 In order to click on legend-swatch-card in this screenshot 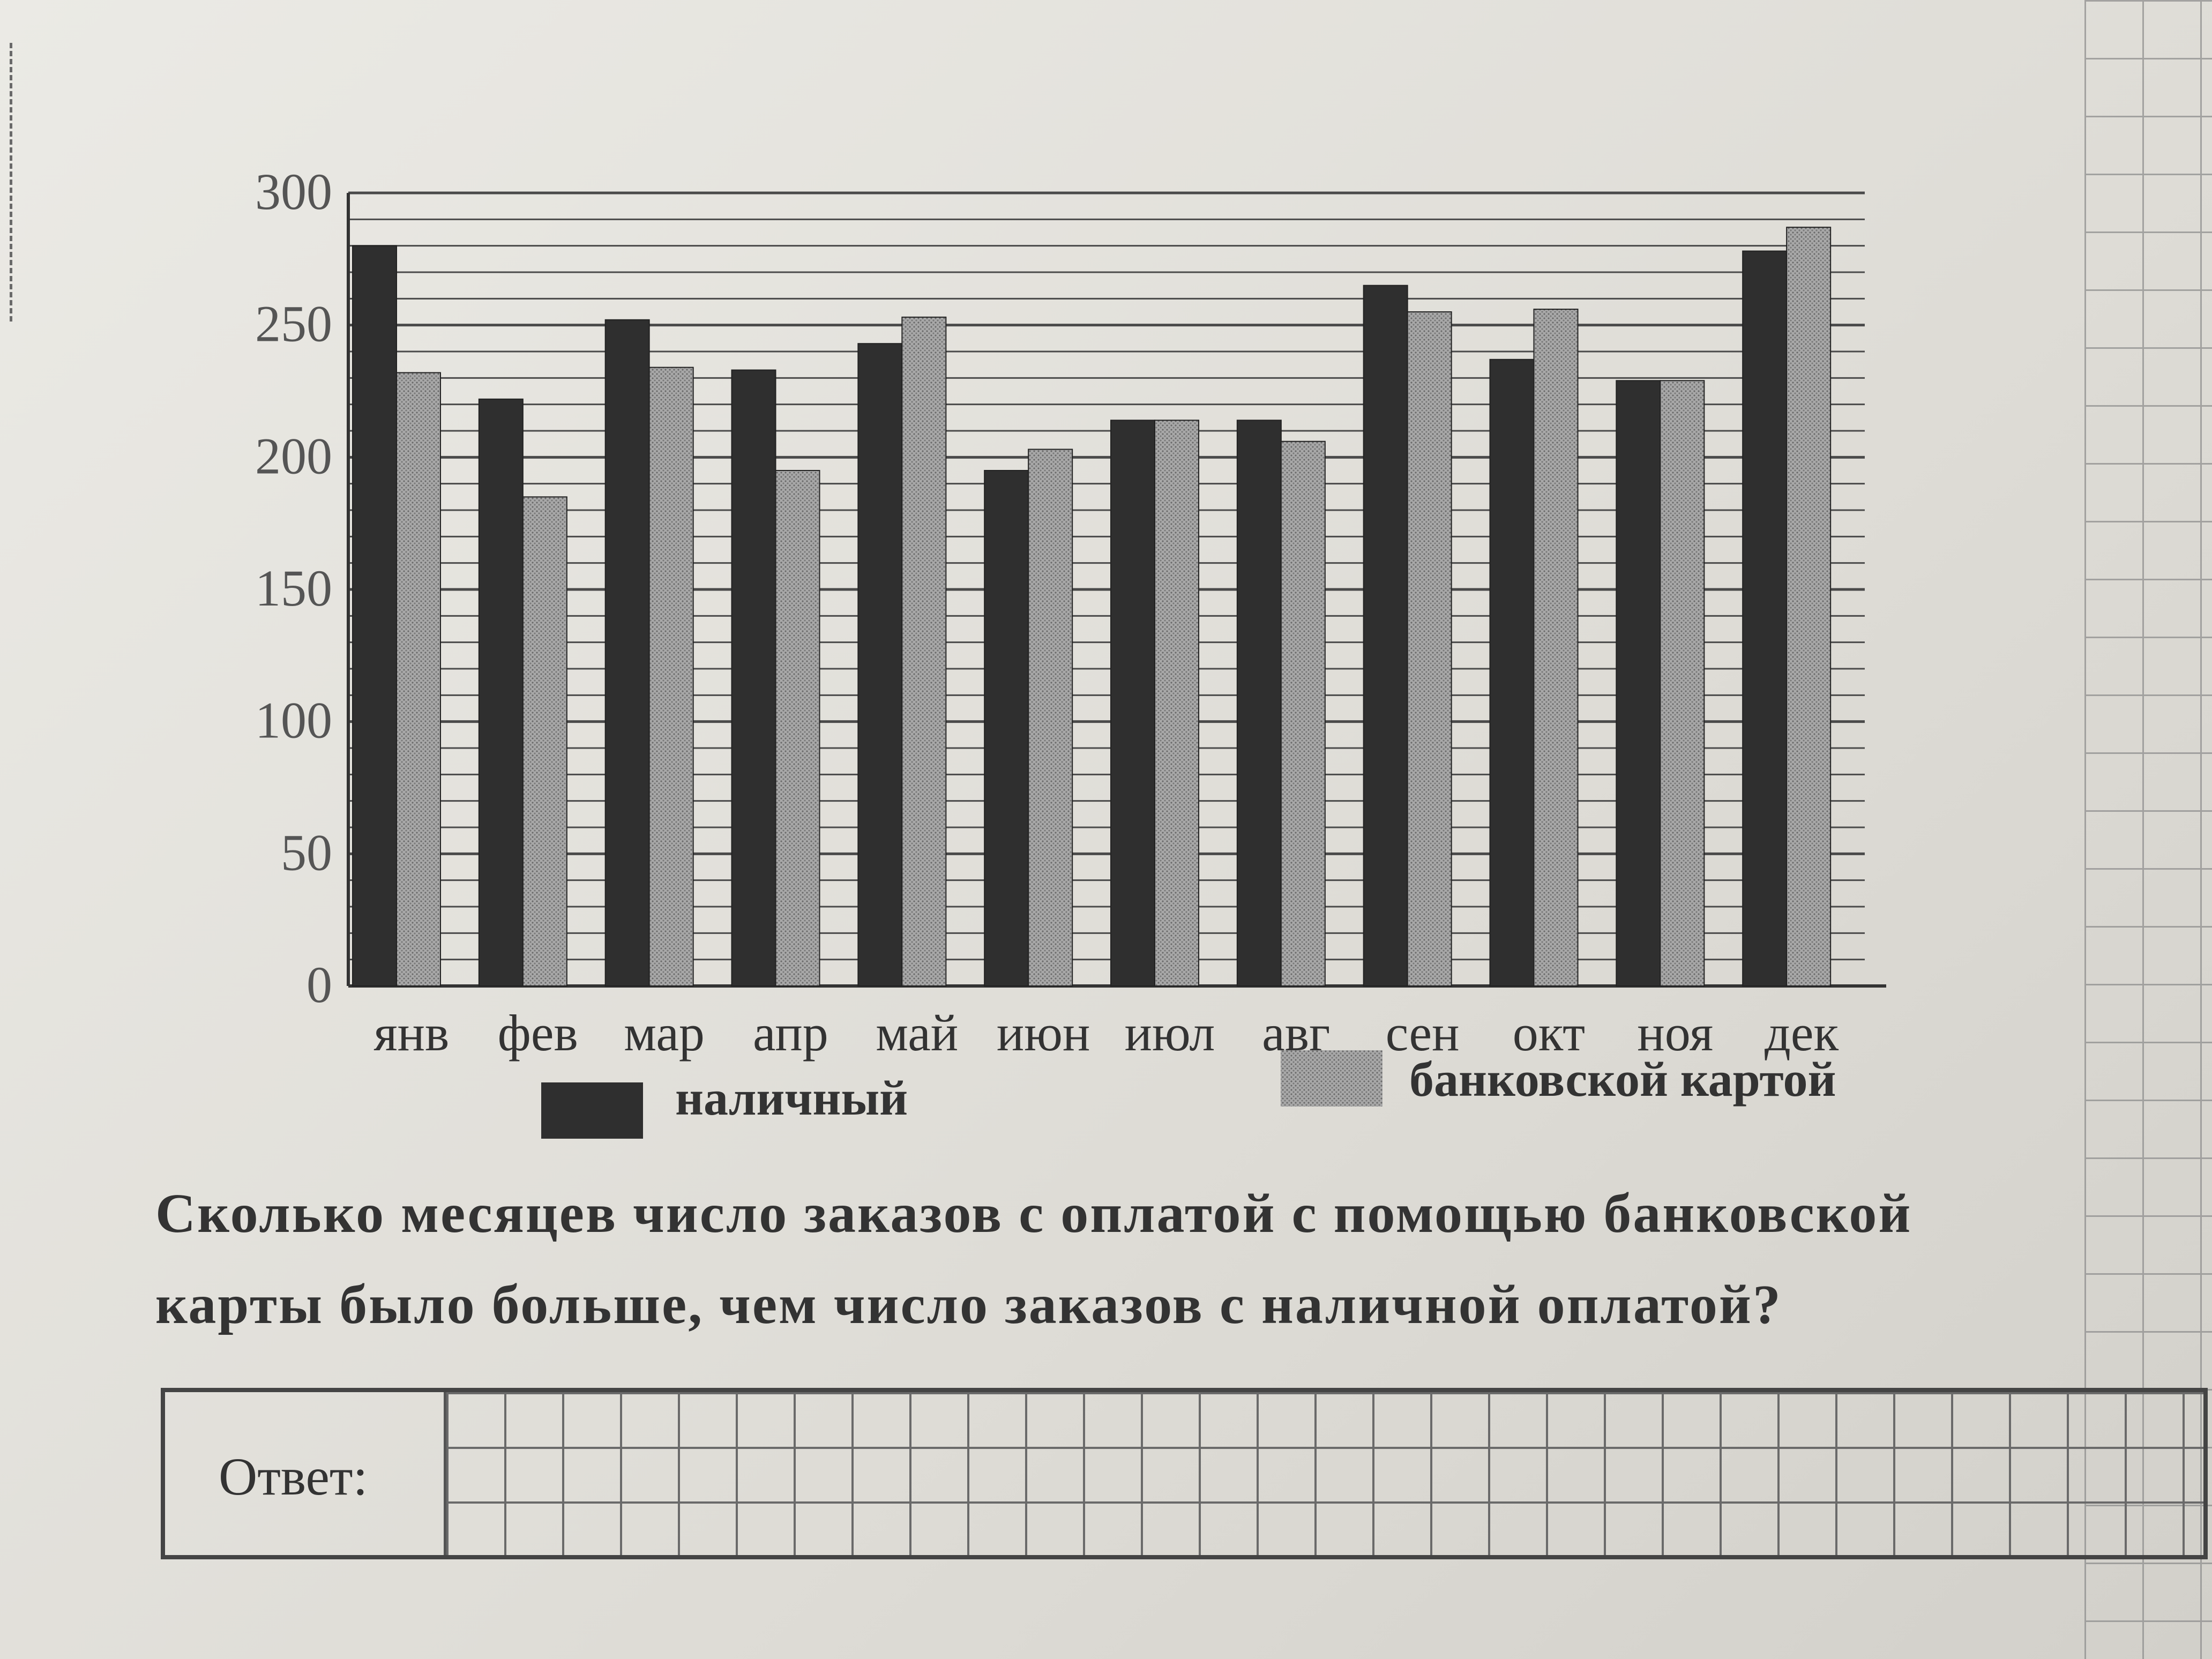, I will do `click(1331, 1078)`.